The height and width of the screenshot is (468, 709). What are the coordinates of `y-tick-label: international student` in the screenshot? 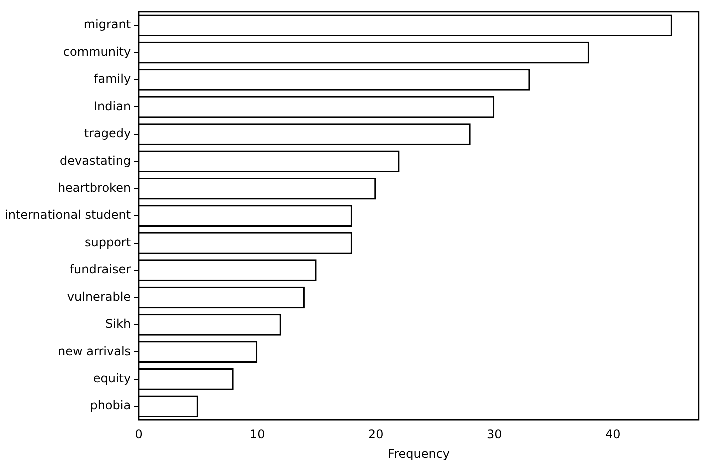 It's located at (68, 215).